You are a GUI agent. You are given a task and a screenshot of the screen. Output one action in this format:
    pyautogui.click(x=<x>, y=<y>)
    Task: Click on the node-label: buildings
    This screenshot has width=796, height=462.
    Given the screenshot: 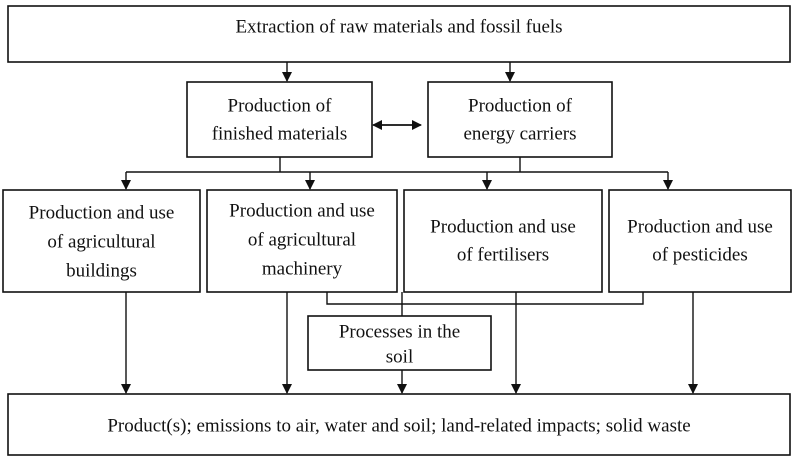 What is the action you would take?
    pyautogui.click(x=101, y=270)
    